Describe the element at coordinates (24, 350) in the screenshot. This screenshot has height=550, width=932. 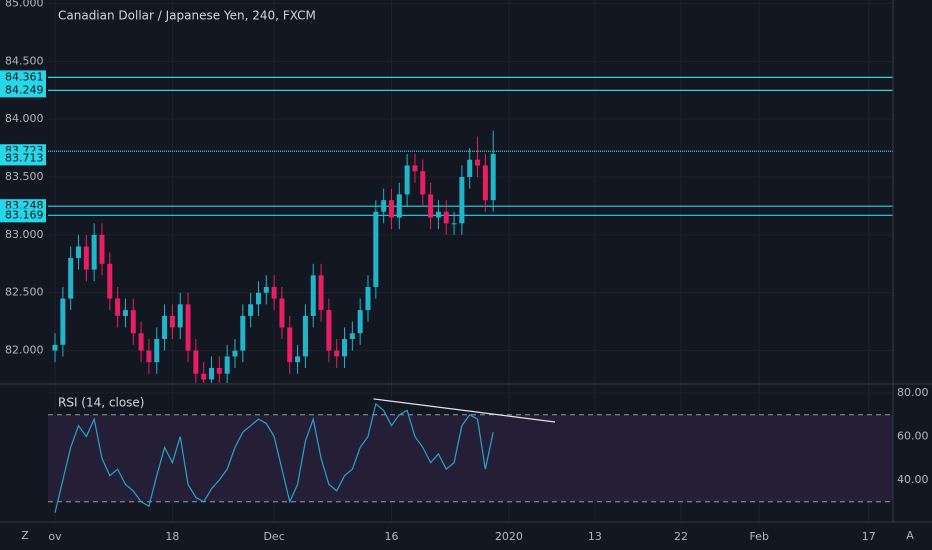
I see `y-tick-label: 82.000` at that location.